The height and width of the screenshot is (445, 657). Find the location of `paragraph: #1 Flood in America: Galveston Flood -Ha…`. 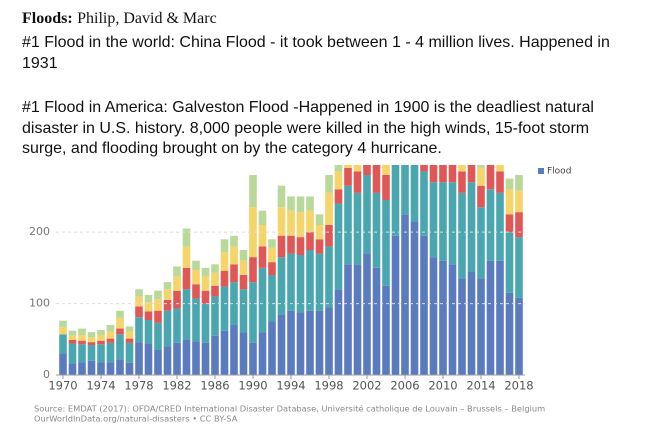

paragraph: #1 Flood in America: Galveston Flood -Ha… is located at coordinates (308, 128).